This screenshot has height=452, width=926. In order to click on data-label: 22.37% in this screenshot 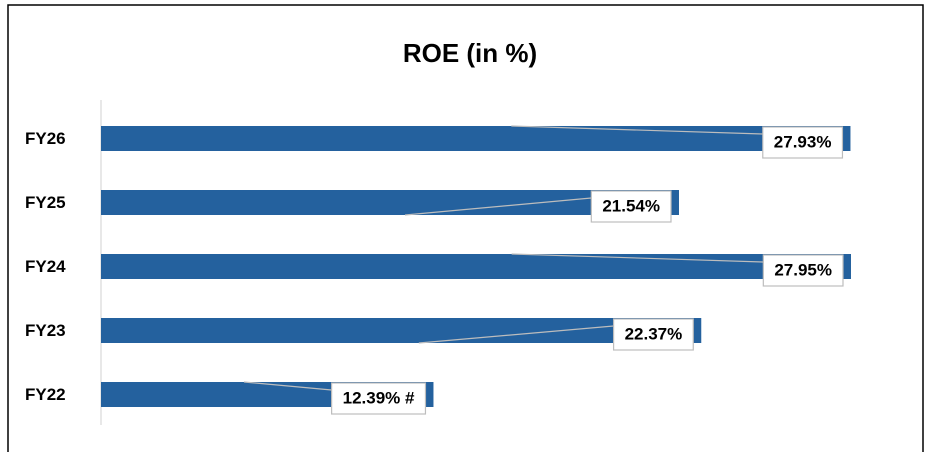, I will do `click(654, 333)`.